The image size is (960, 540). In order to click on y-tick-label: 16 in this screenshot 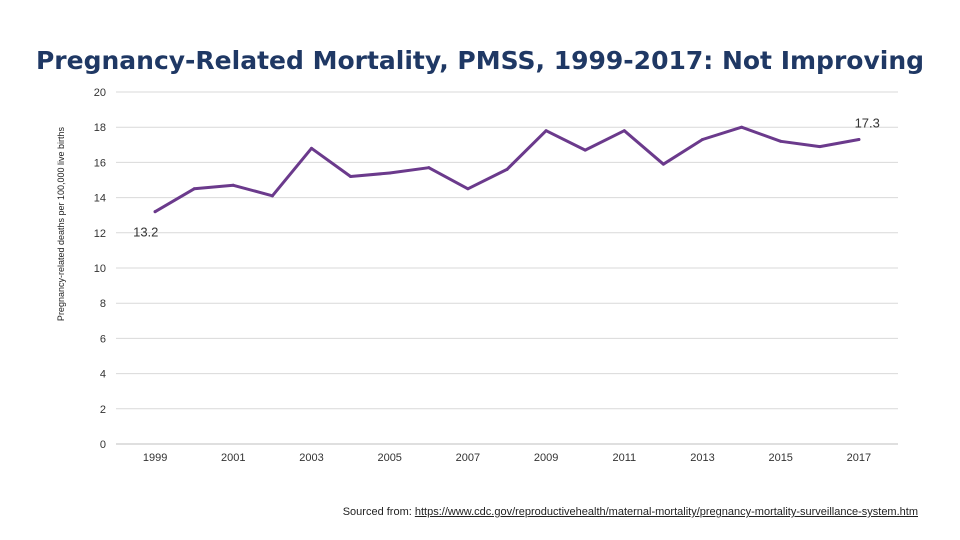, I will do `click(100, 163)`.